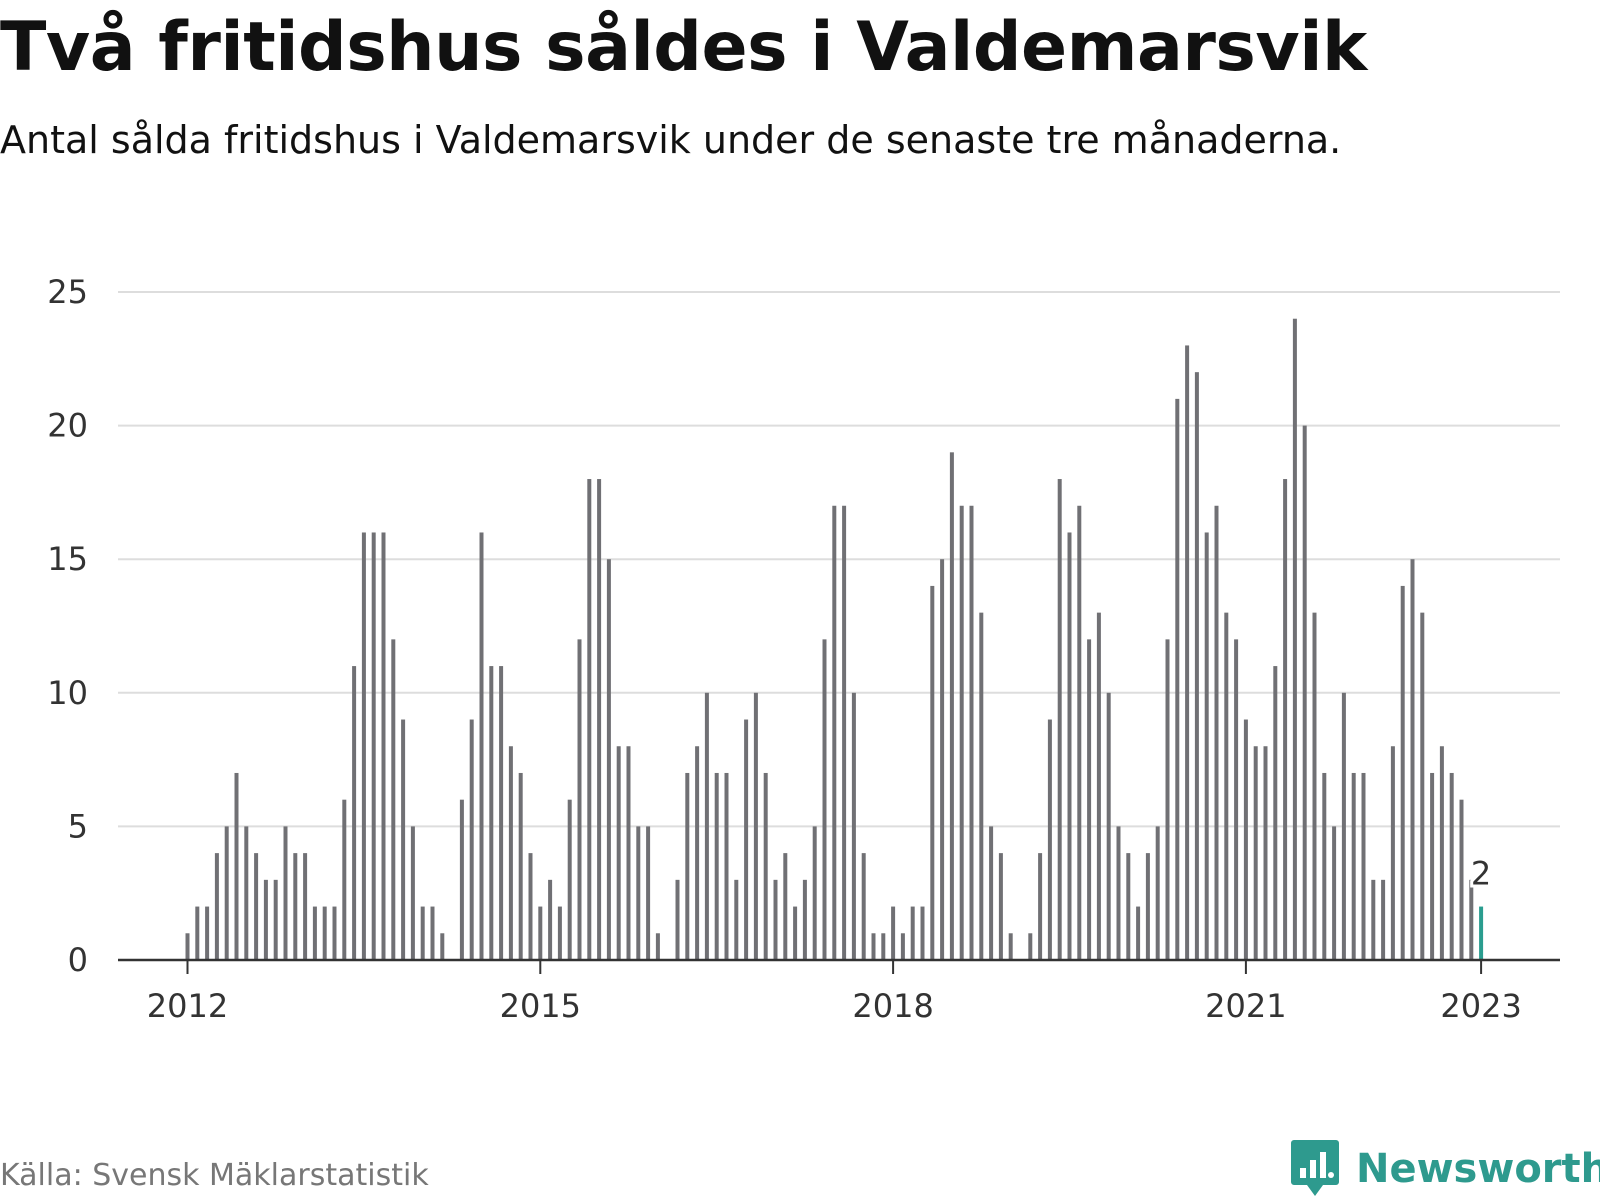  What do you see at coordinates (67, 626) in the screenshot?
I see `y-axis-labels: 0 5 10 15 20 25` at bounding box center [67, 626].